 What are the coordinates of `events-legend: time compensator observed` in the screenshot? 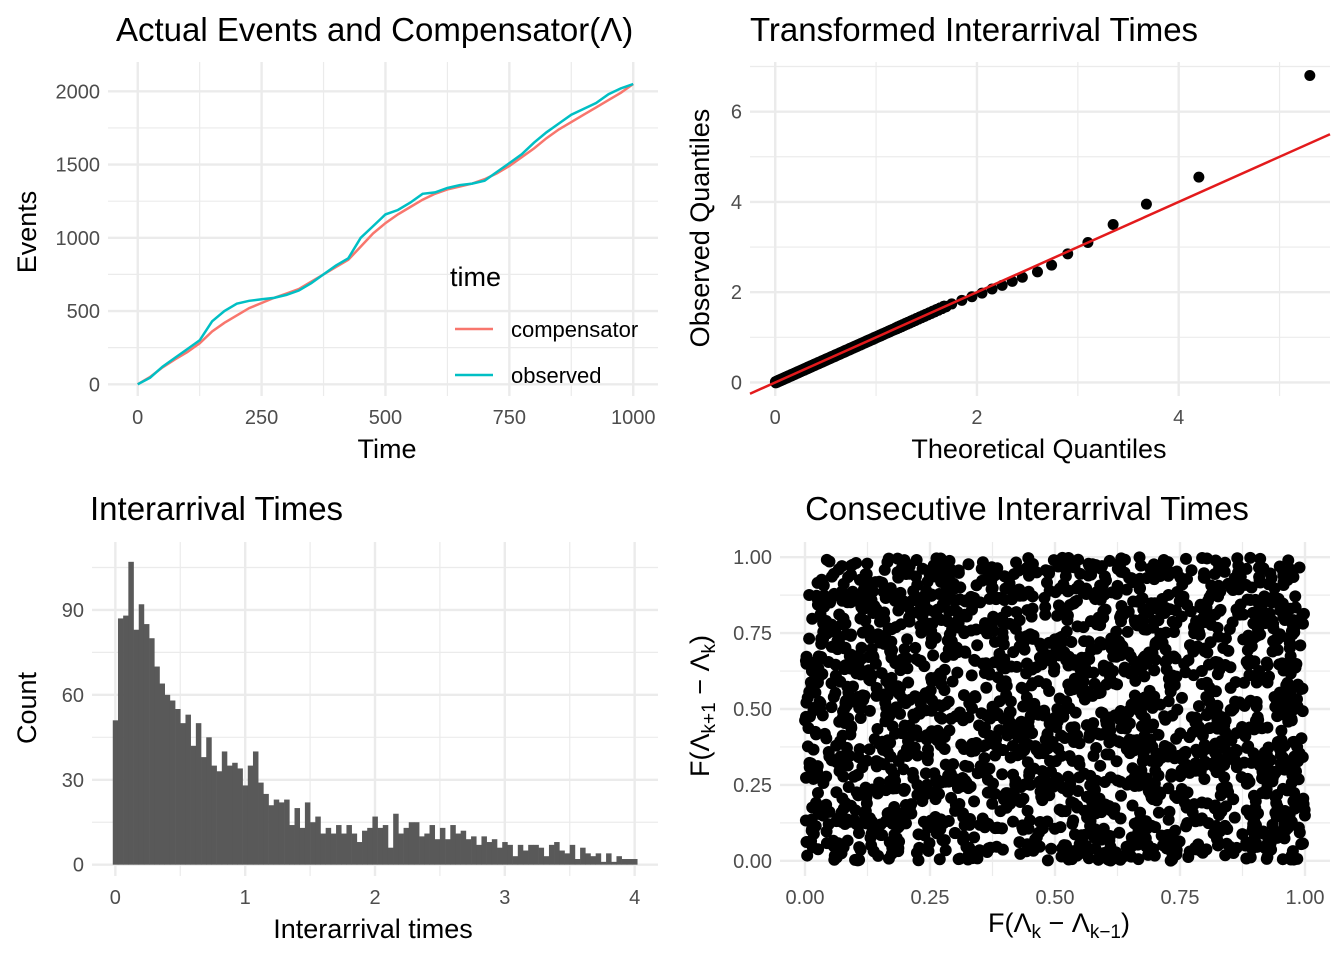 It's located at (544, 325).